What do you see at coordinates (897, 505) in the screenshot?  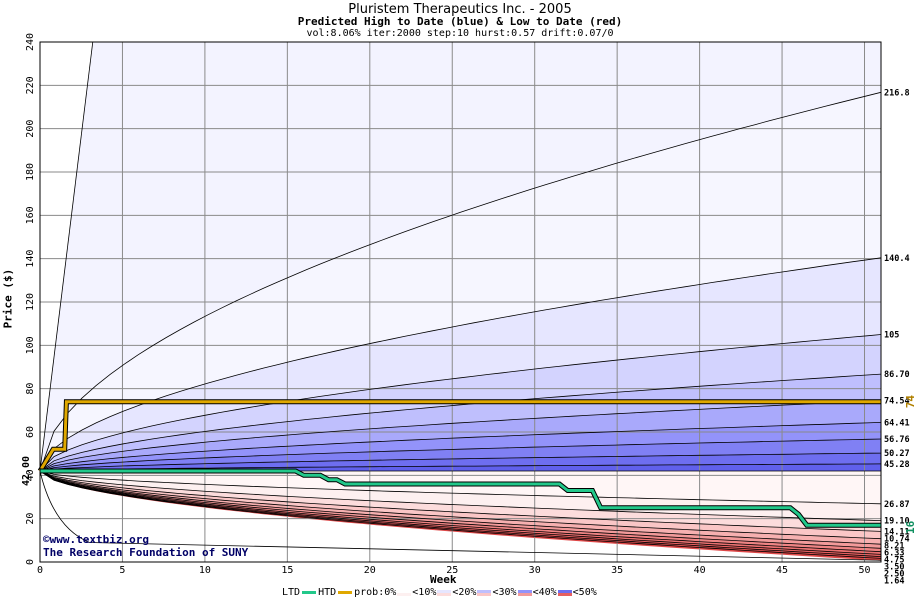 I see `low-end-label: 26.87` at bounding box center [897, 505].